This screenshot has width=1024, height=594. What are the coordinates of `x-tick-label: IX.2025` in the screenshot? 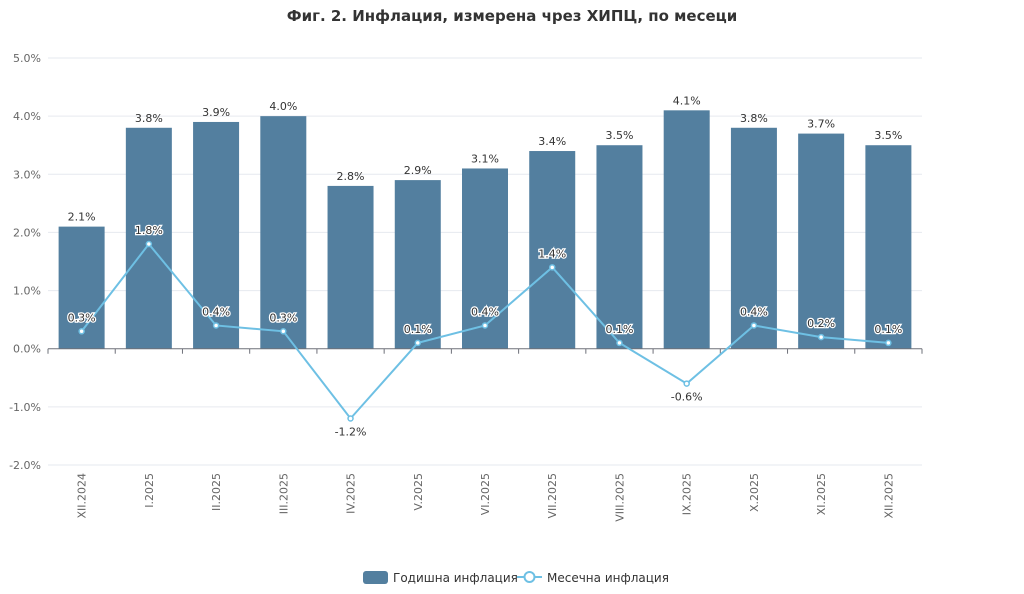 It's located at (687, 494).